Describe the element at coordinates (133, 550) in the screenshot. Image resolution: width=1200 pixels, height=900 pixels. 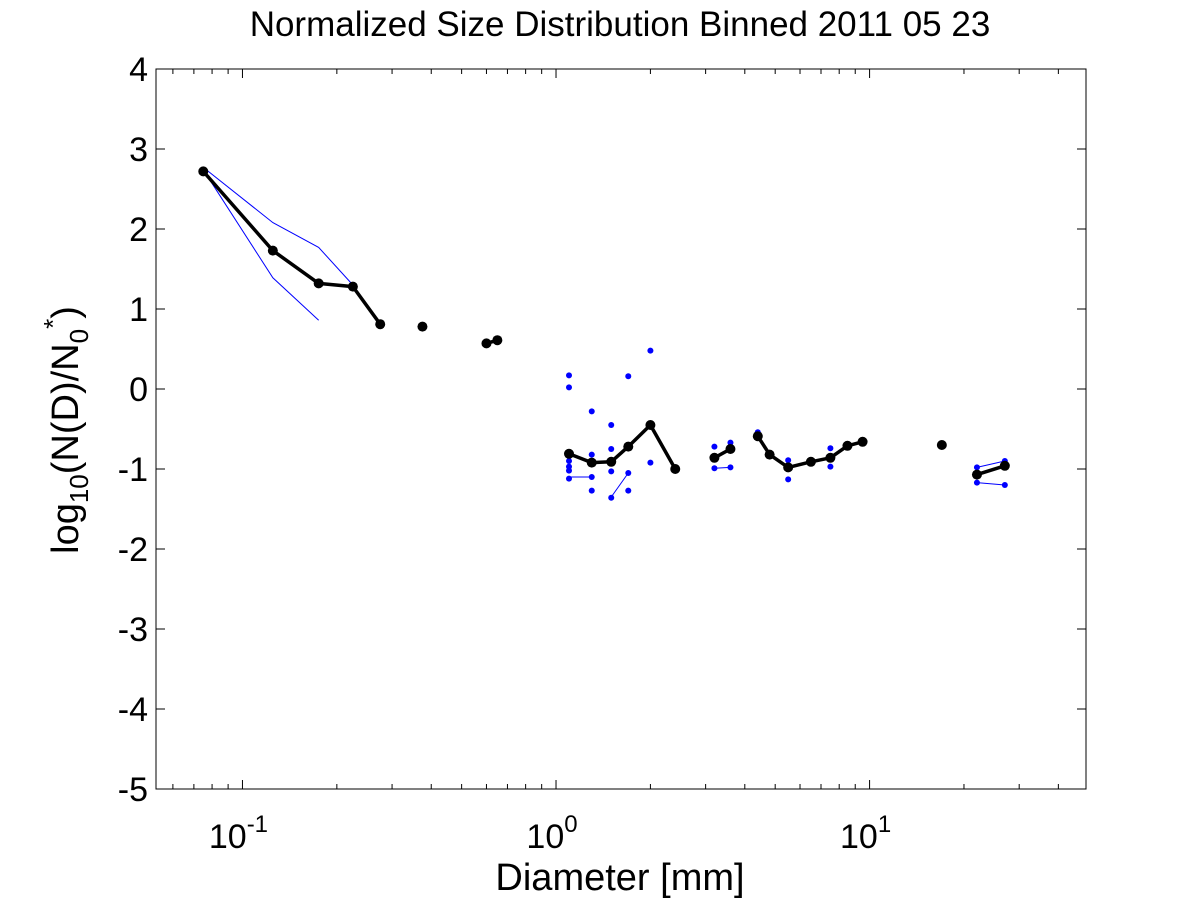
I see `y-tick-label: -2` at that location.